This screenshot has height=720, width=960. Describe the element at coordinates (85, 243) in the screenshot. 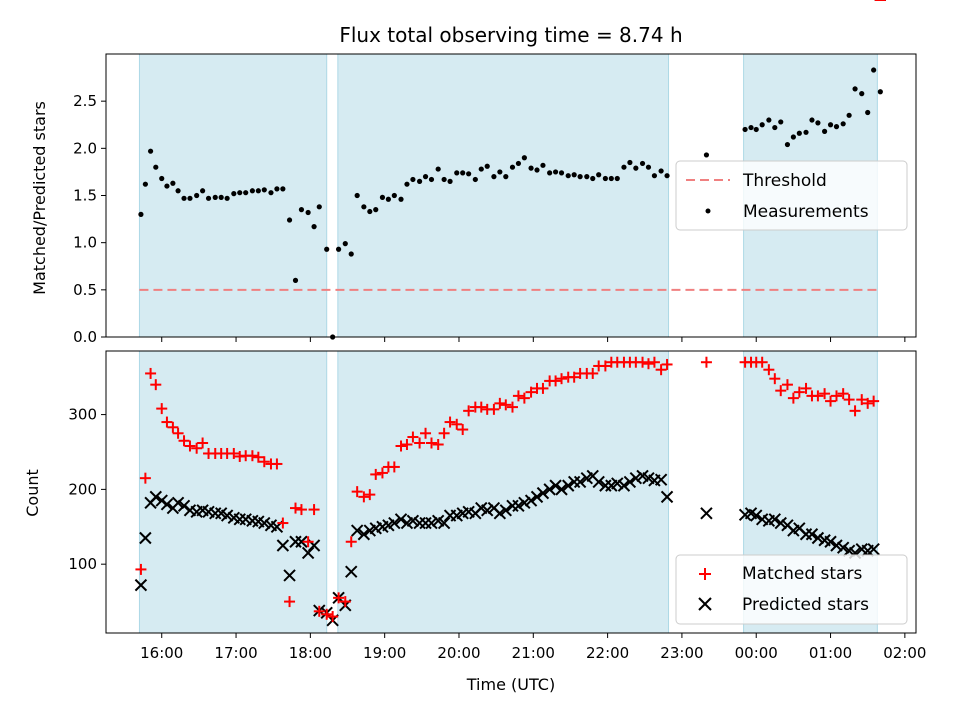

I see `top-y-tick-label: 1.0` at that location.